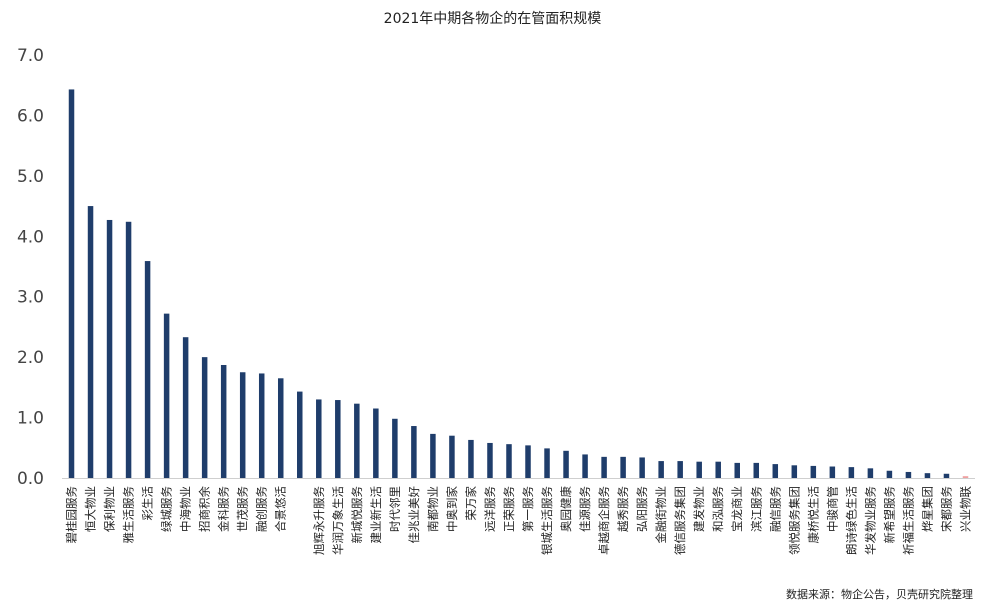 This screenshot has width=985, height=608. I want to click on x-category-label: 碧桂园服务, so click(72, 515).